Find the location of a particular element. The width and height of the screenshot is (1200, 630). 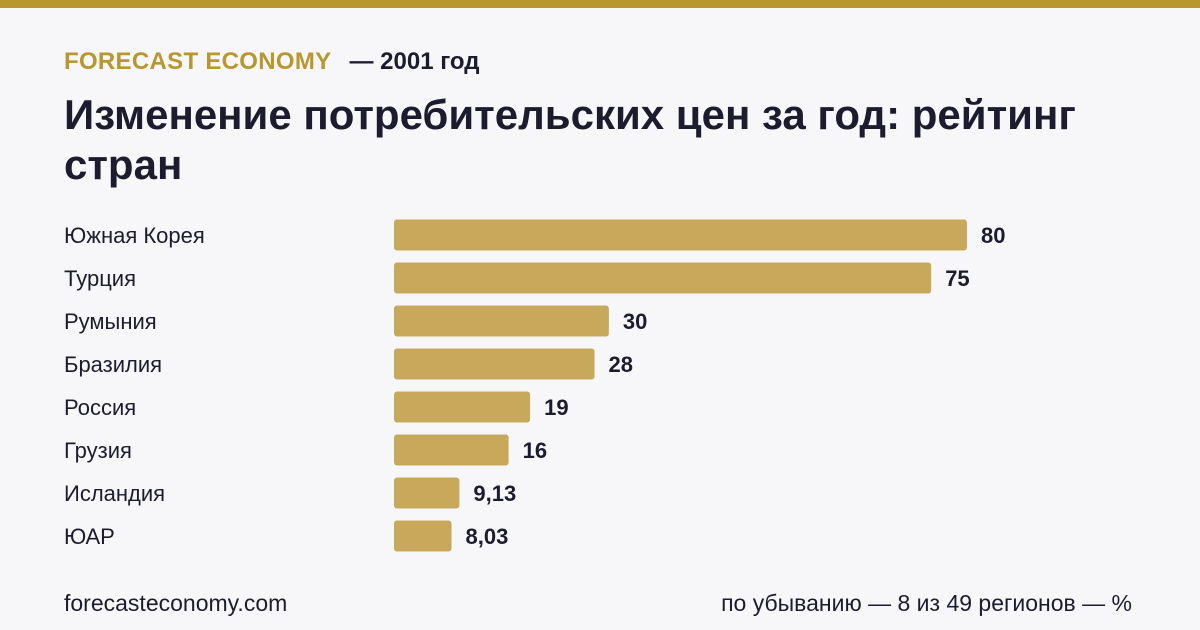

category-label: Исландия is located at coordinates (114, 493).